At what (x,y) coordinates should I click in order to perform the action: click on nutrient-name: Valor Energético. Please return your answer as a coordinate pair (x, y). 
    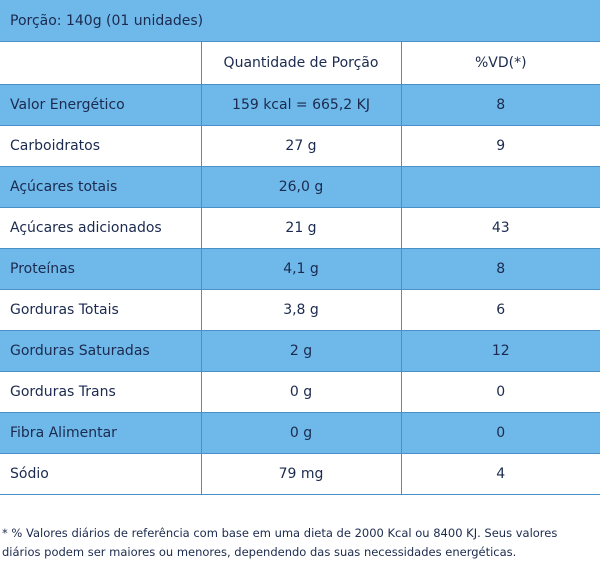
    Looking at the image, I should click on (100, 105).